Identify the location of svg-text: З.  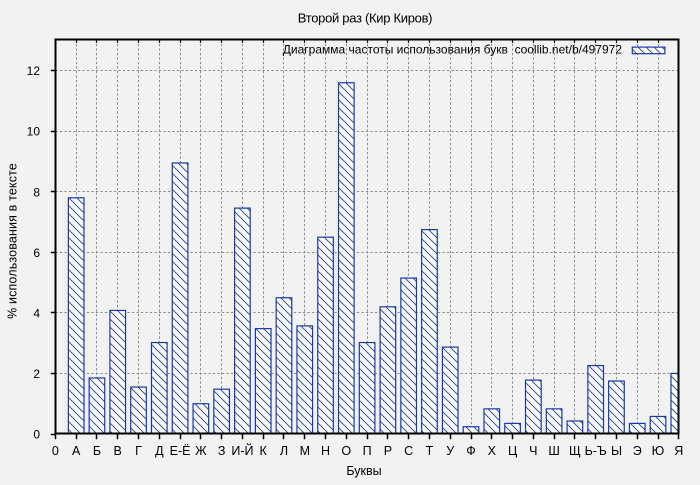
(222, 451).